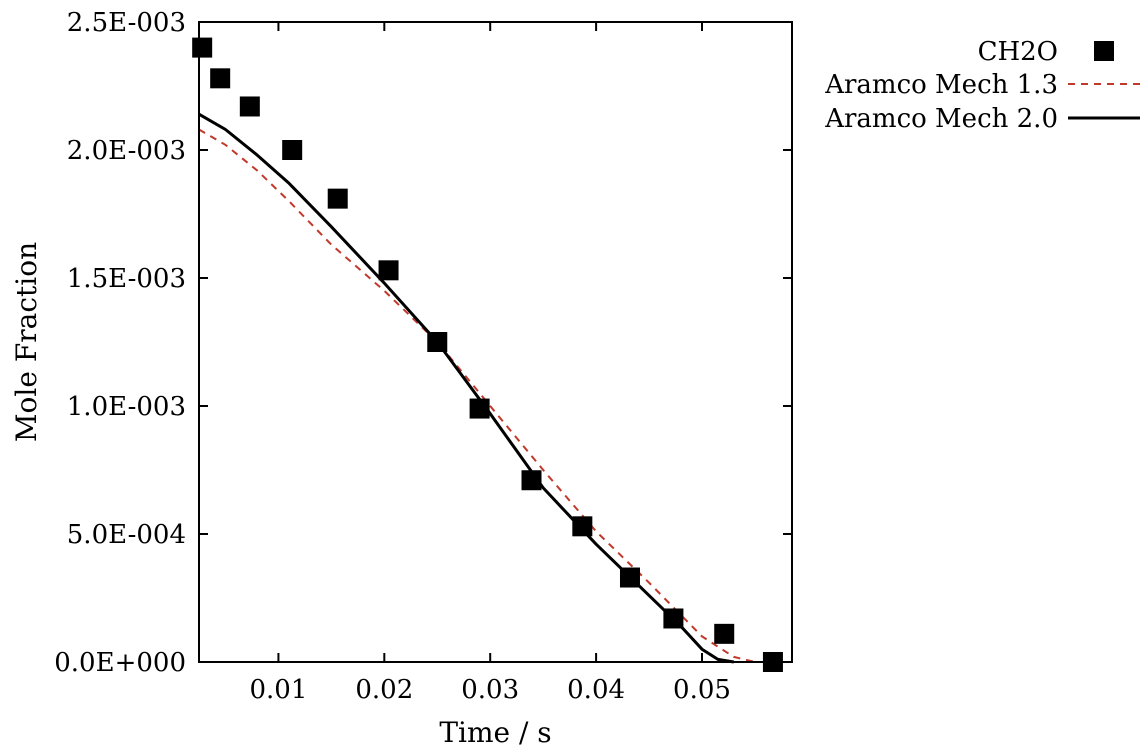  Describe the element at coordinates (126, 151) in the screenshot. I see `y-tick-label: 2.0E-003` at that location.